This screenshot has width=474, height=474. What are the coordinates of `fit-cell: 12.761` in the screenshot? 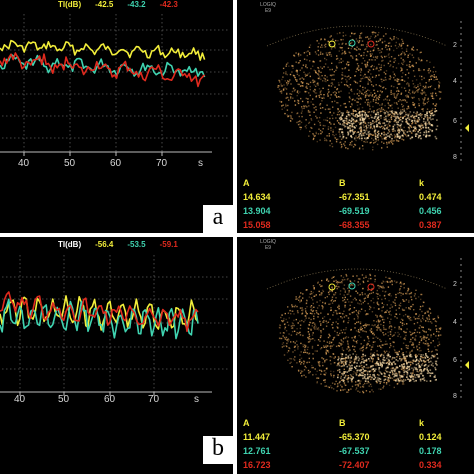 It's located at (257, 451).